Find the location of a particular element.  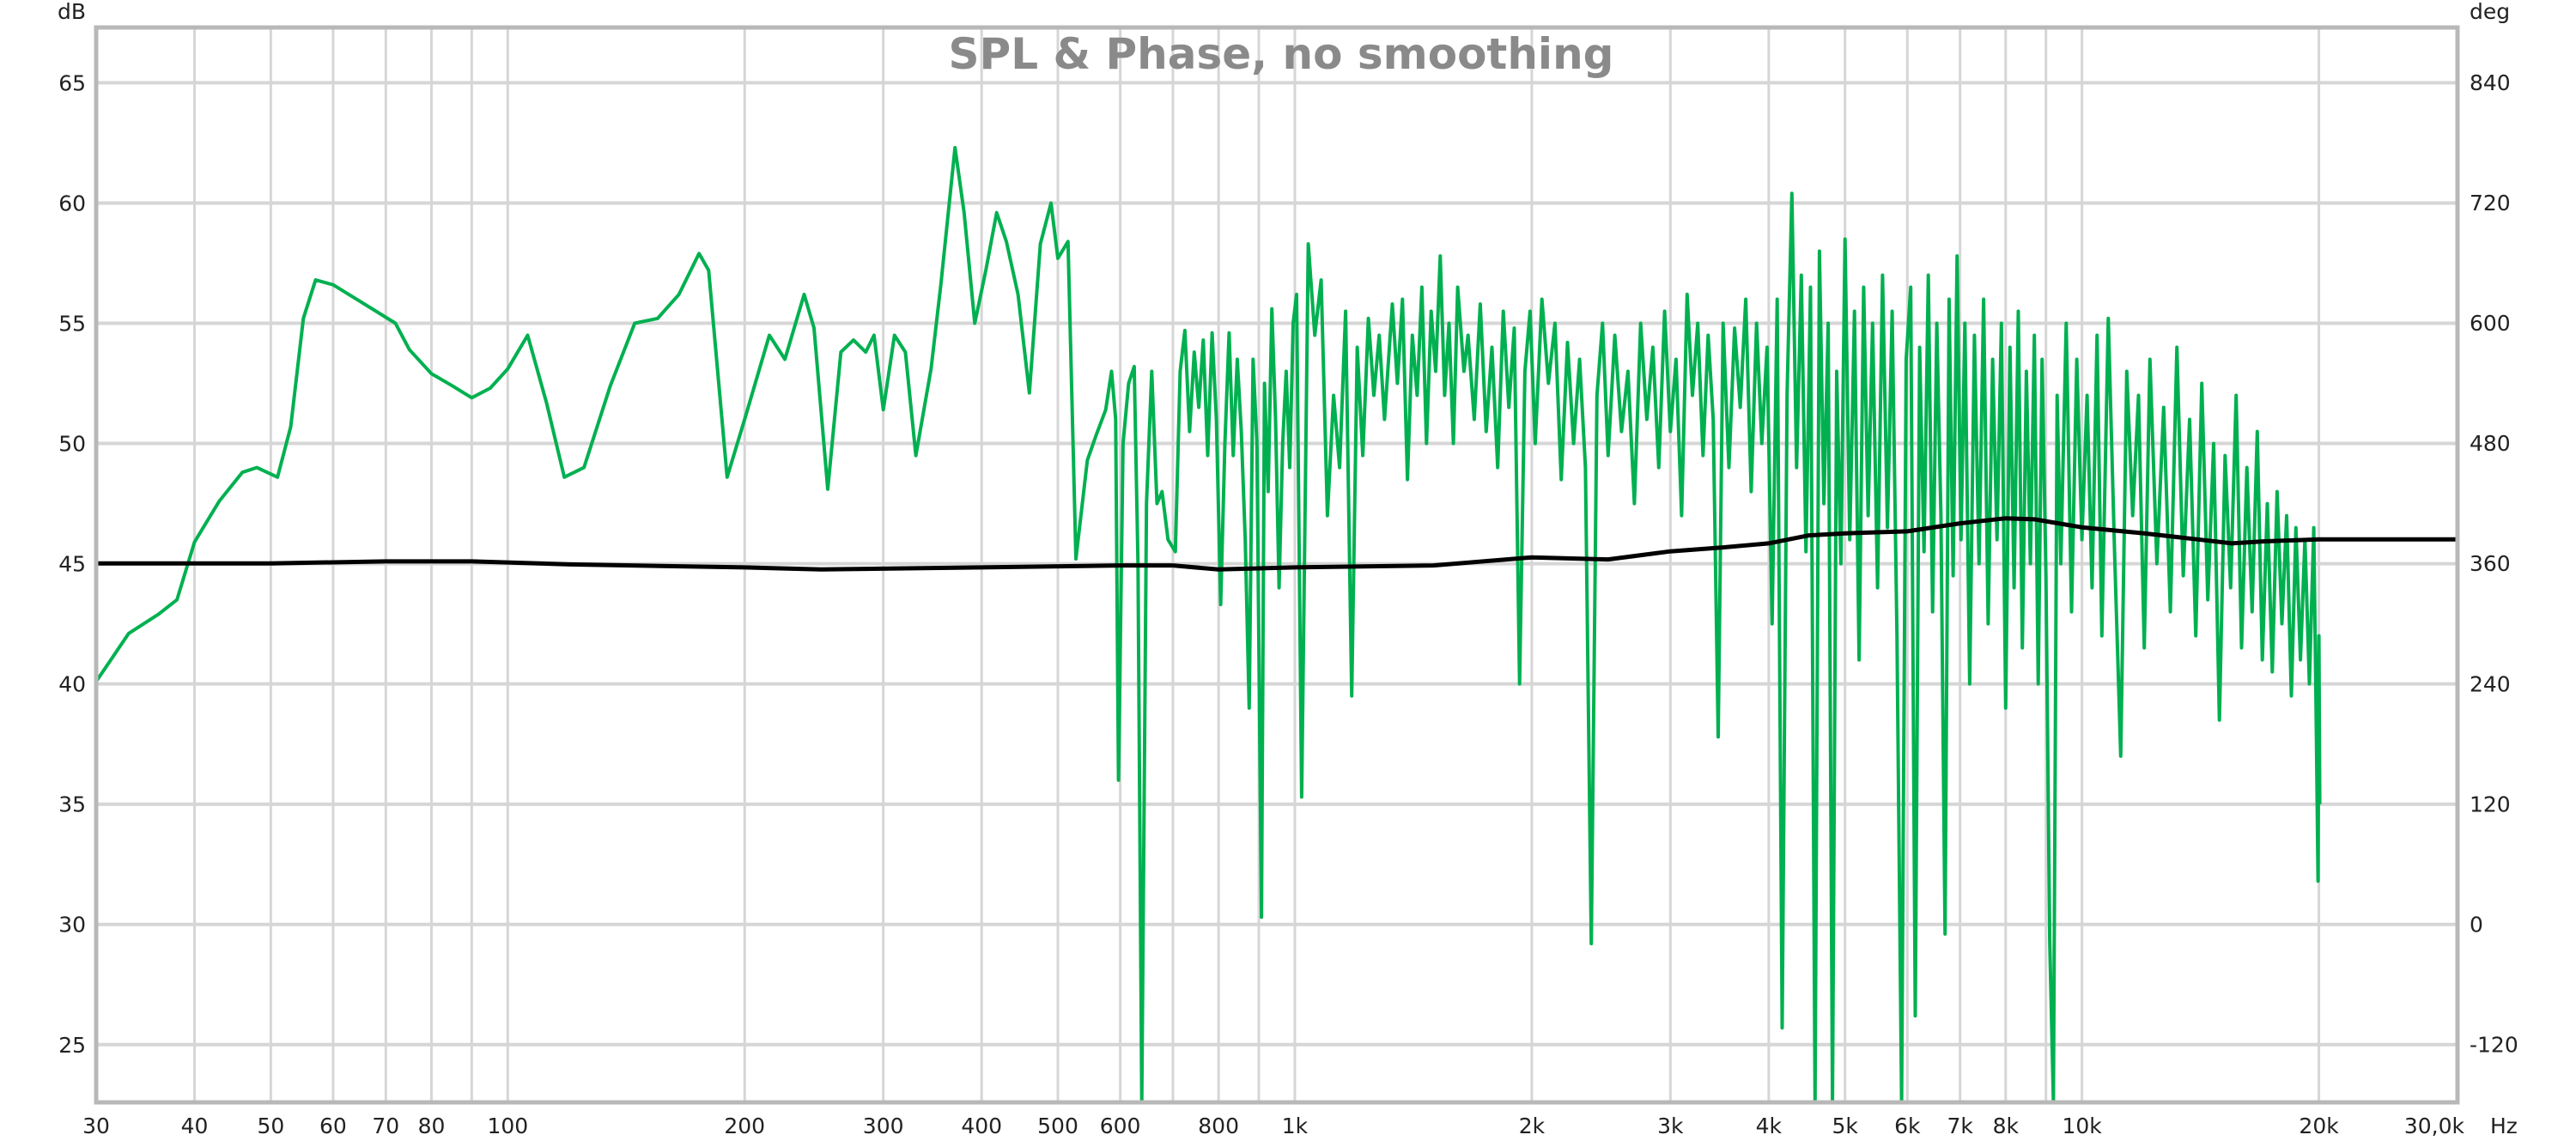

x-tick-label: 70 is located at coordinates (386, 1126).